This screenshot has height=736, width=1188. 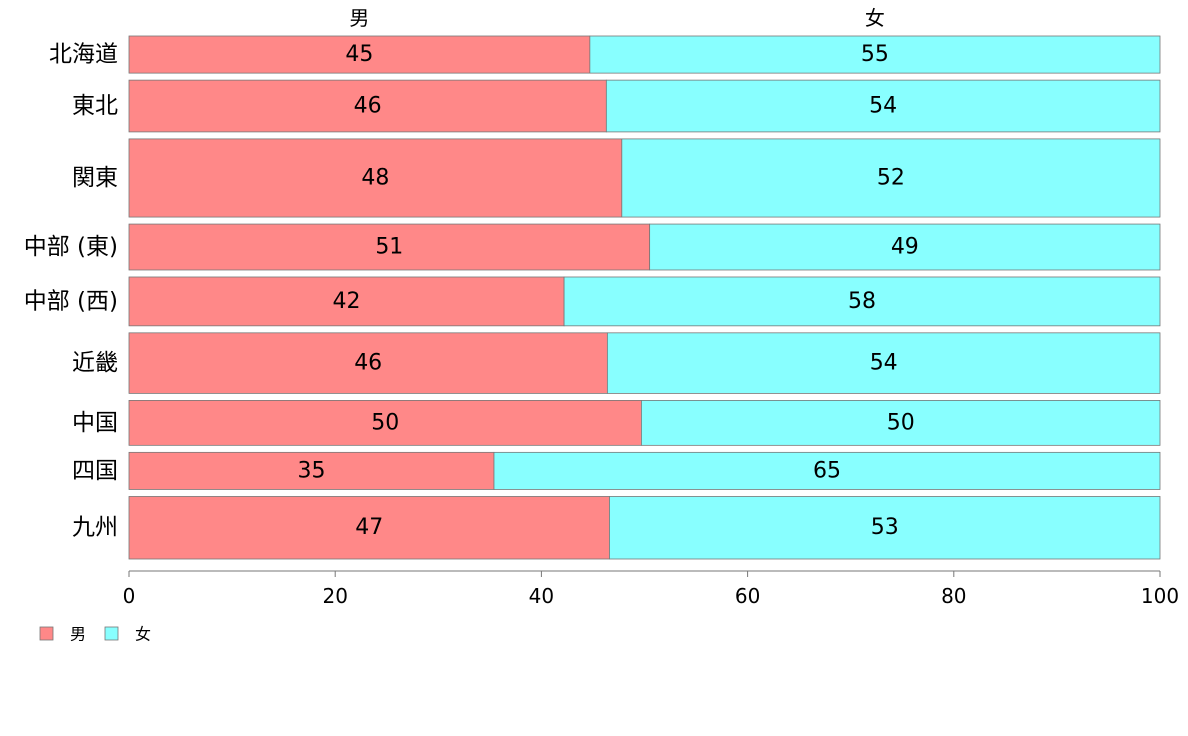 I want to click on x-tick-label-5: 100, so click(x=1160, y=596).